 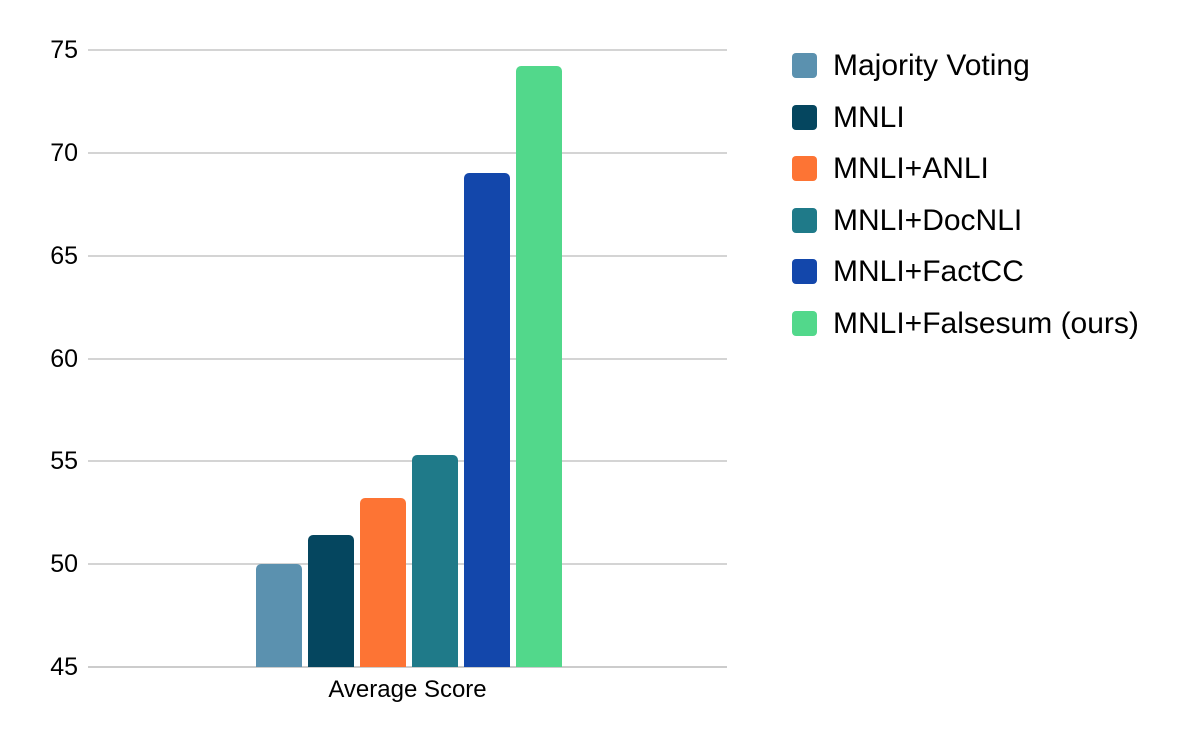 What do you see at coordinates (278, 615) in the screenshot?
I see `bar-majority-voting` at bounding box center [278, 615].